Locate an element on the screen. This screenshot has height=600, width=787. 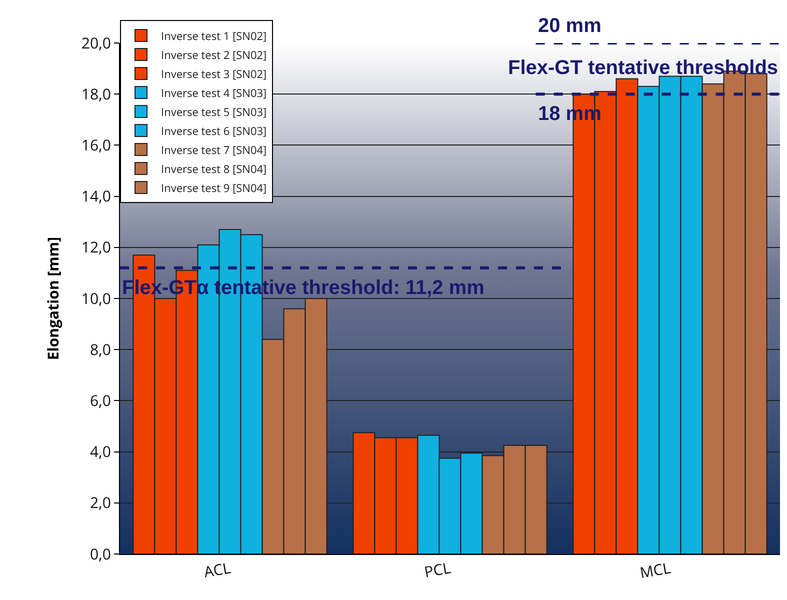
y-tick-label: 12,0 is located at coordinates (96, 248).